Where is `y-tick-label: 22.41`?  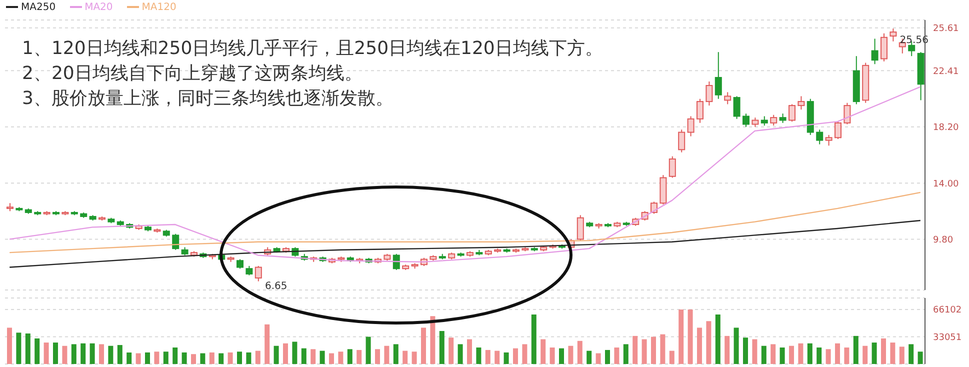 y-tick-label: 22.41 is located at coordinates (946, 71).